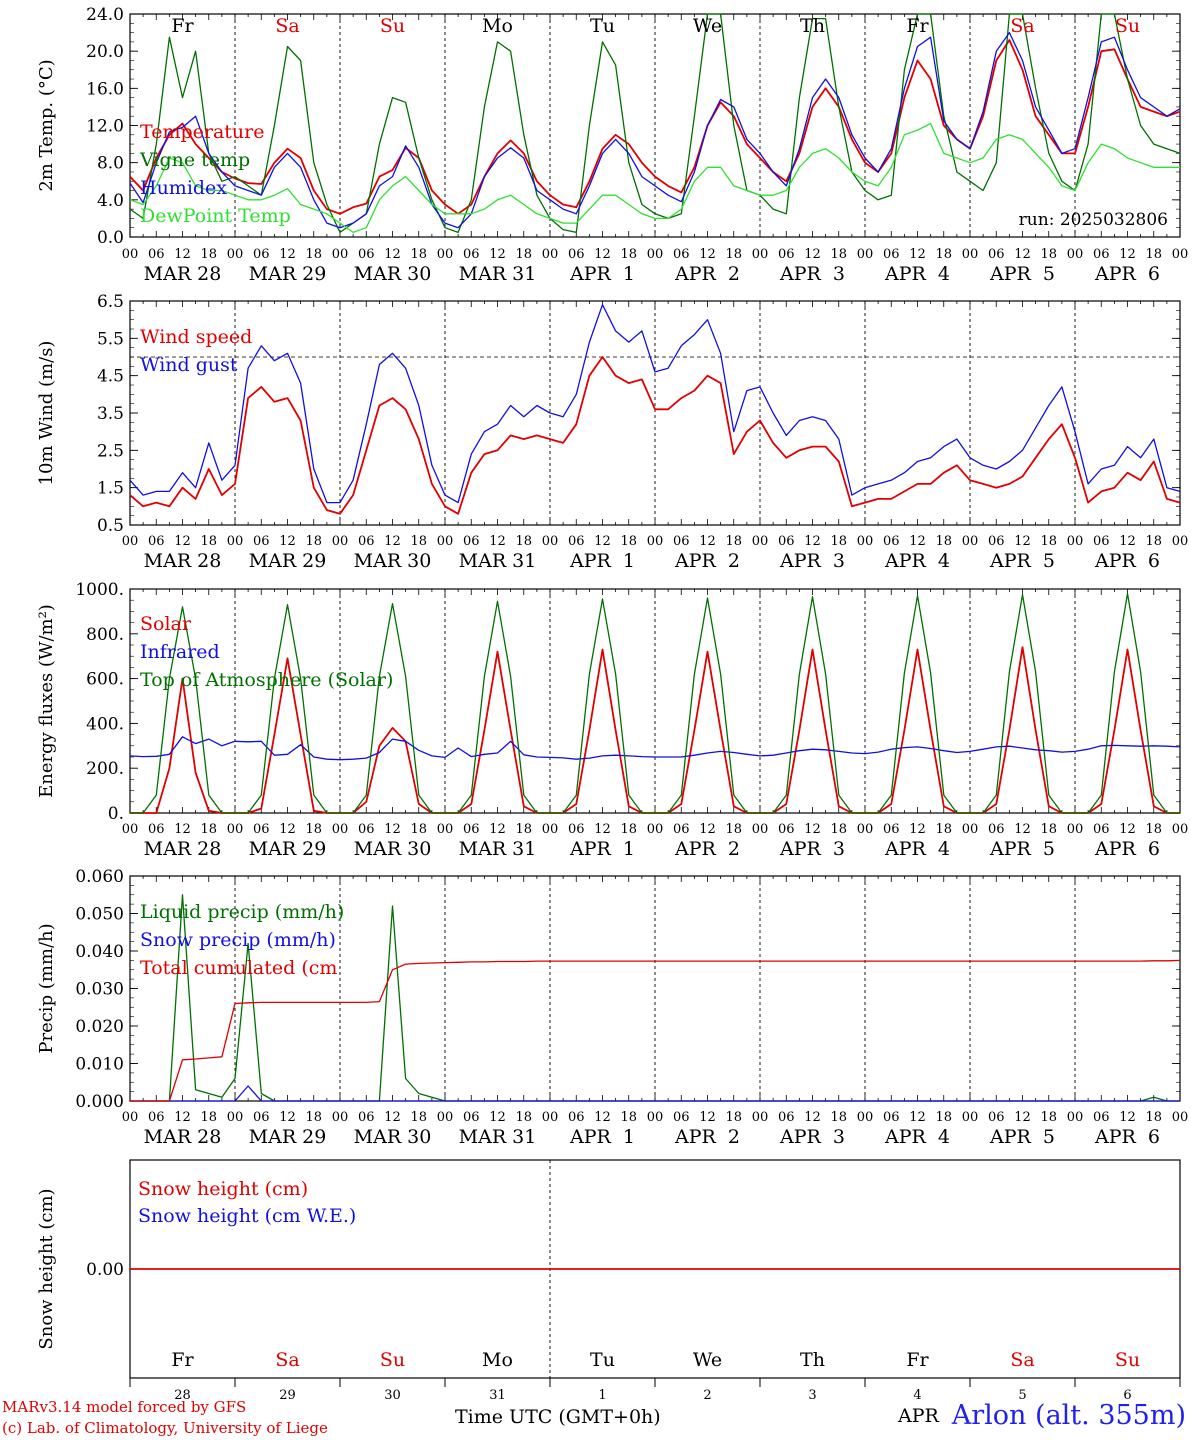  What do you see at coordinates (266, 680) in the screenshot?
I see `legend-entry: Top of Atmosphere (Solar)` at bounding box center [266, 680].